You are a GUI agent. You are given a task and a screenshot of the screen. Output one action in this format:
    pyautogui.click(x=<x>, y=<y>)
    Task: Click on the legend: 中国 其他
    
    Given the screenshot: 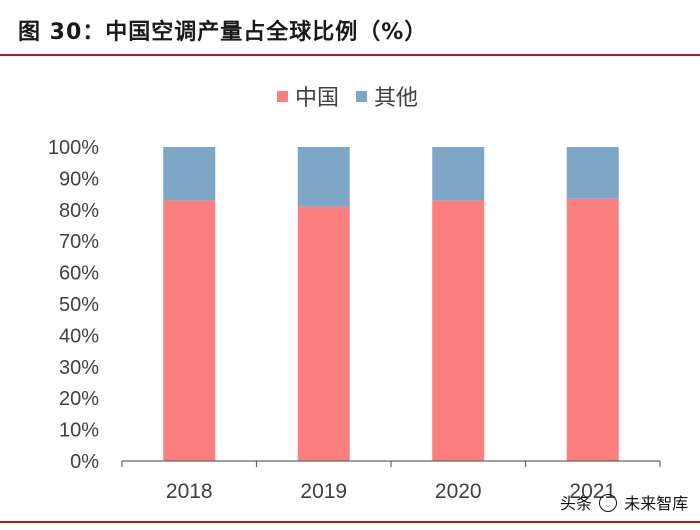 What is the action you would take?
    pyautogui.click(x=347, y=98)
    